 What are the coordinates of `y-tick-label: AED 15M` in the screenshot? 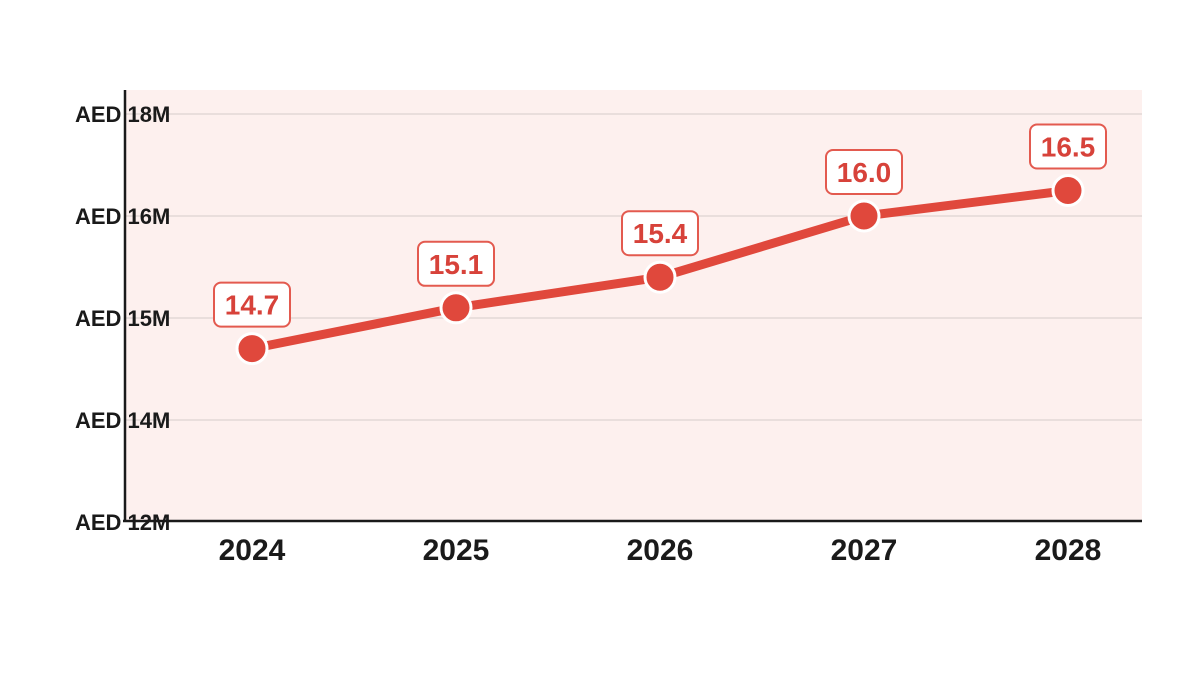 It's located at (122, 318).